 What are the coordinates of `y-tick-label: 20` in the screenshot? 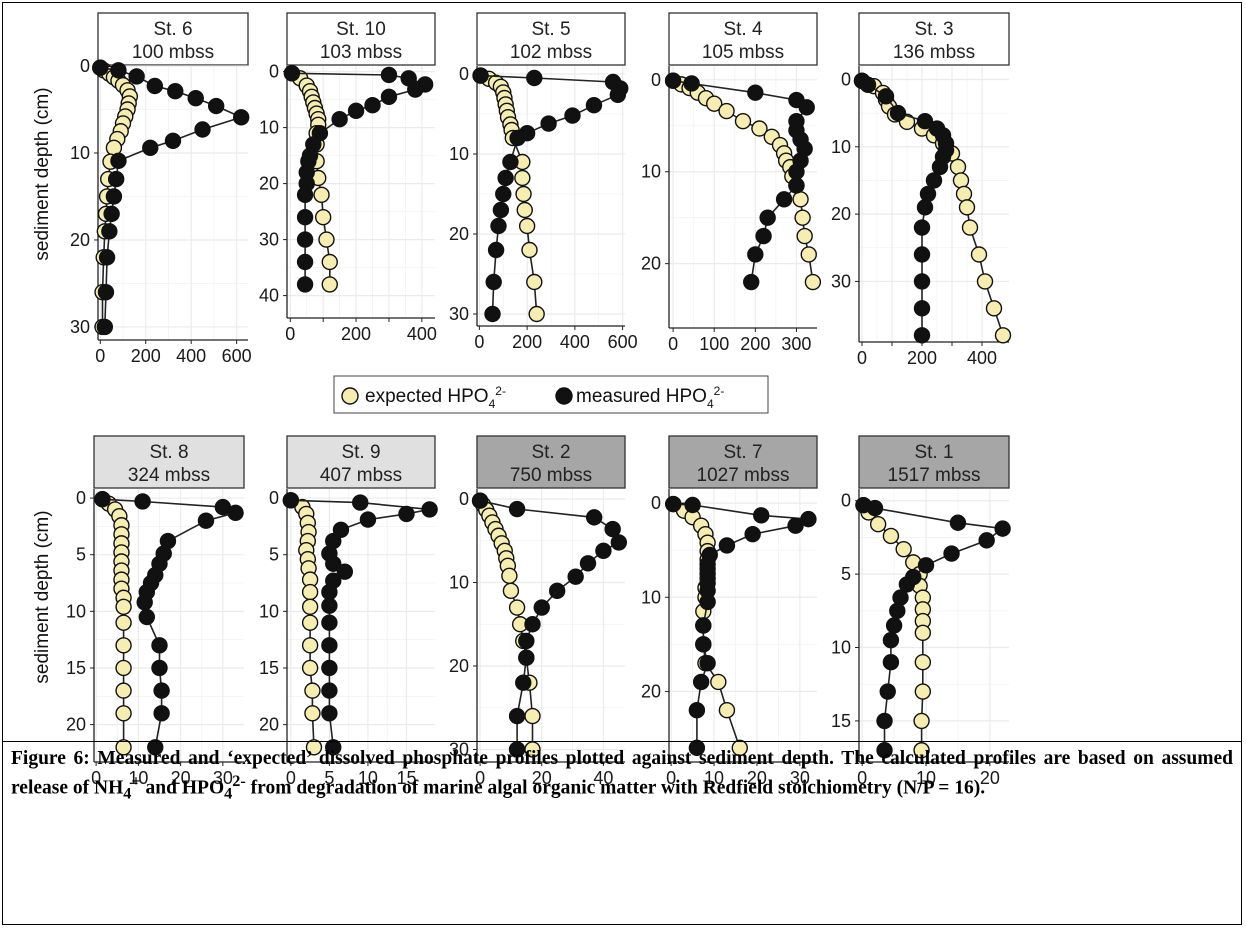 It's located at (841, 214).